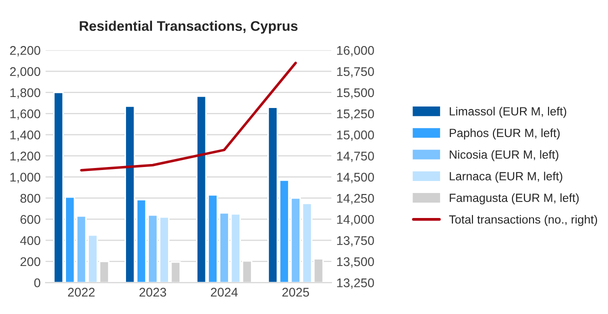 This screenshot has width=608, height=314. Describe the element at coordinates (355, 178) in the screenshot. I see `y2-tick-label: 14,500` at that location.